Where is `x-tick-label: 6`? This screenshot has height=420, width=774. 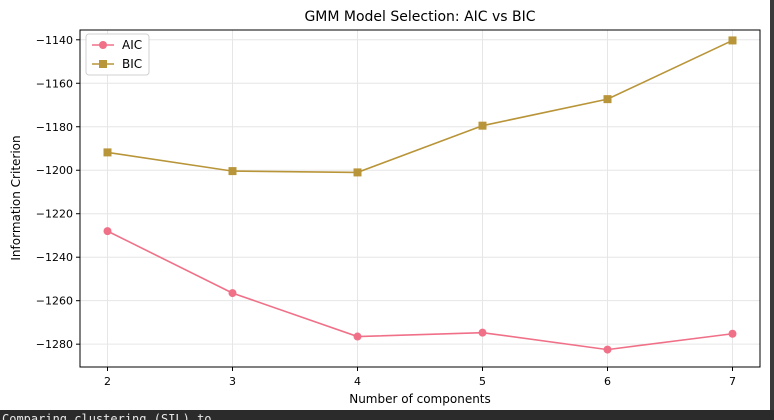 x-tick-label: 6 is located at coordinates (607, 381).